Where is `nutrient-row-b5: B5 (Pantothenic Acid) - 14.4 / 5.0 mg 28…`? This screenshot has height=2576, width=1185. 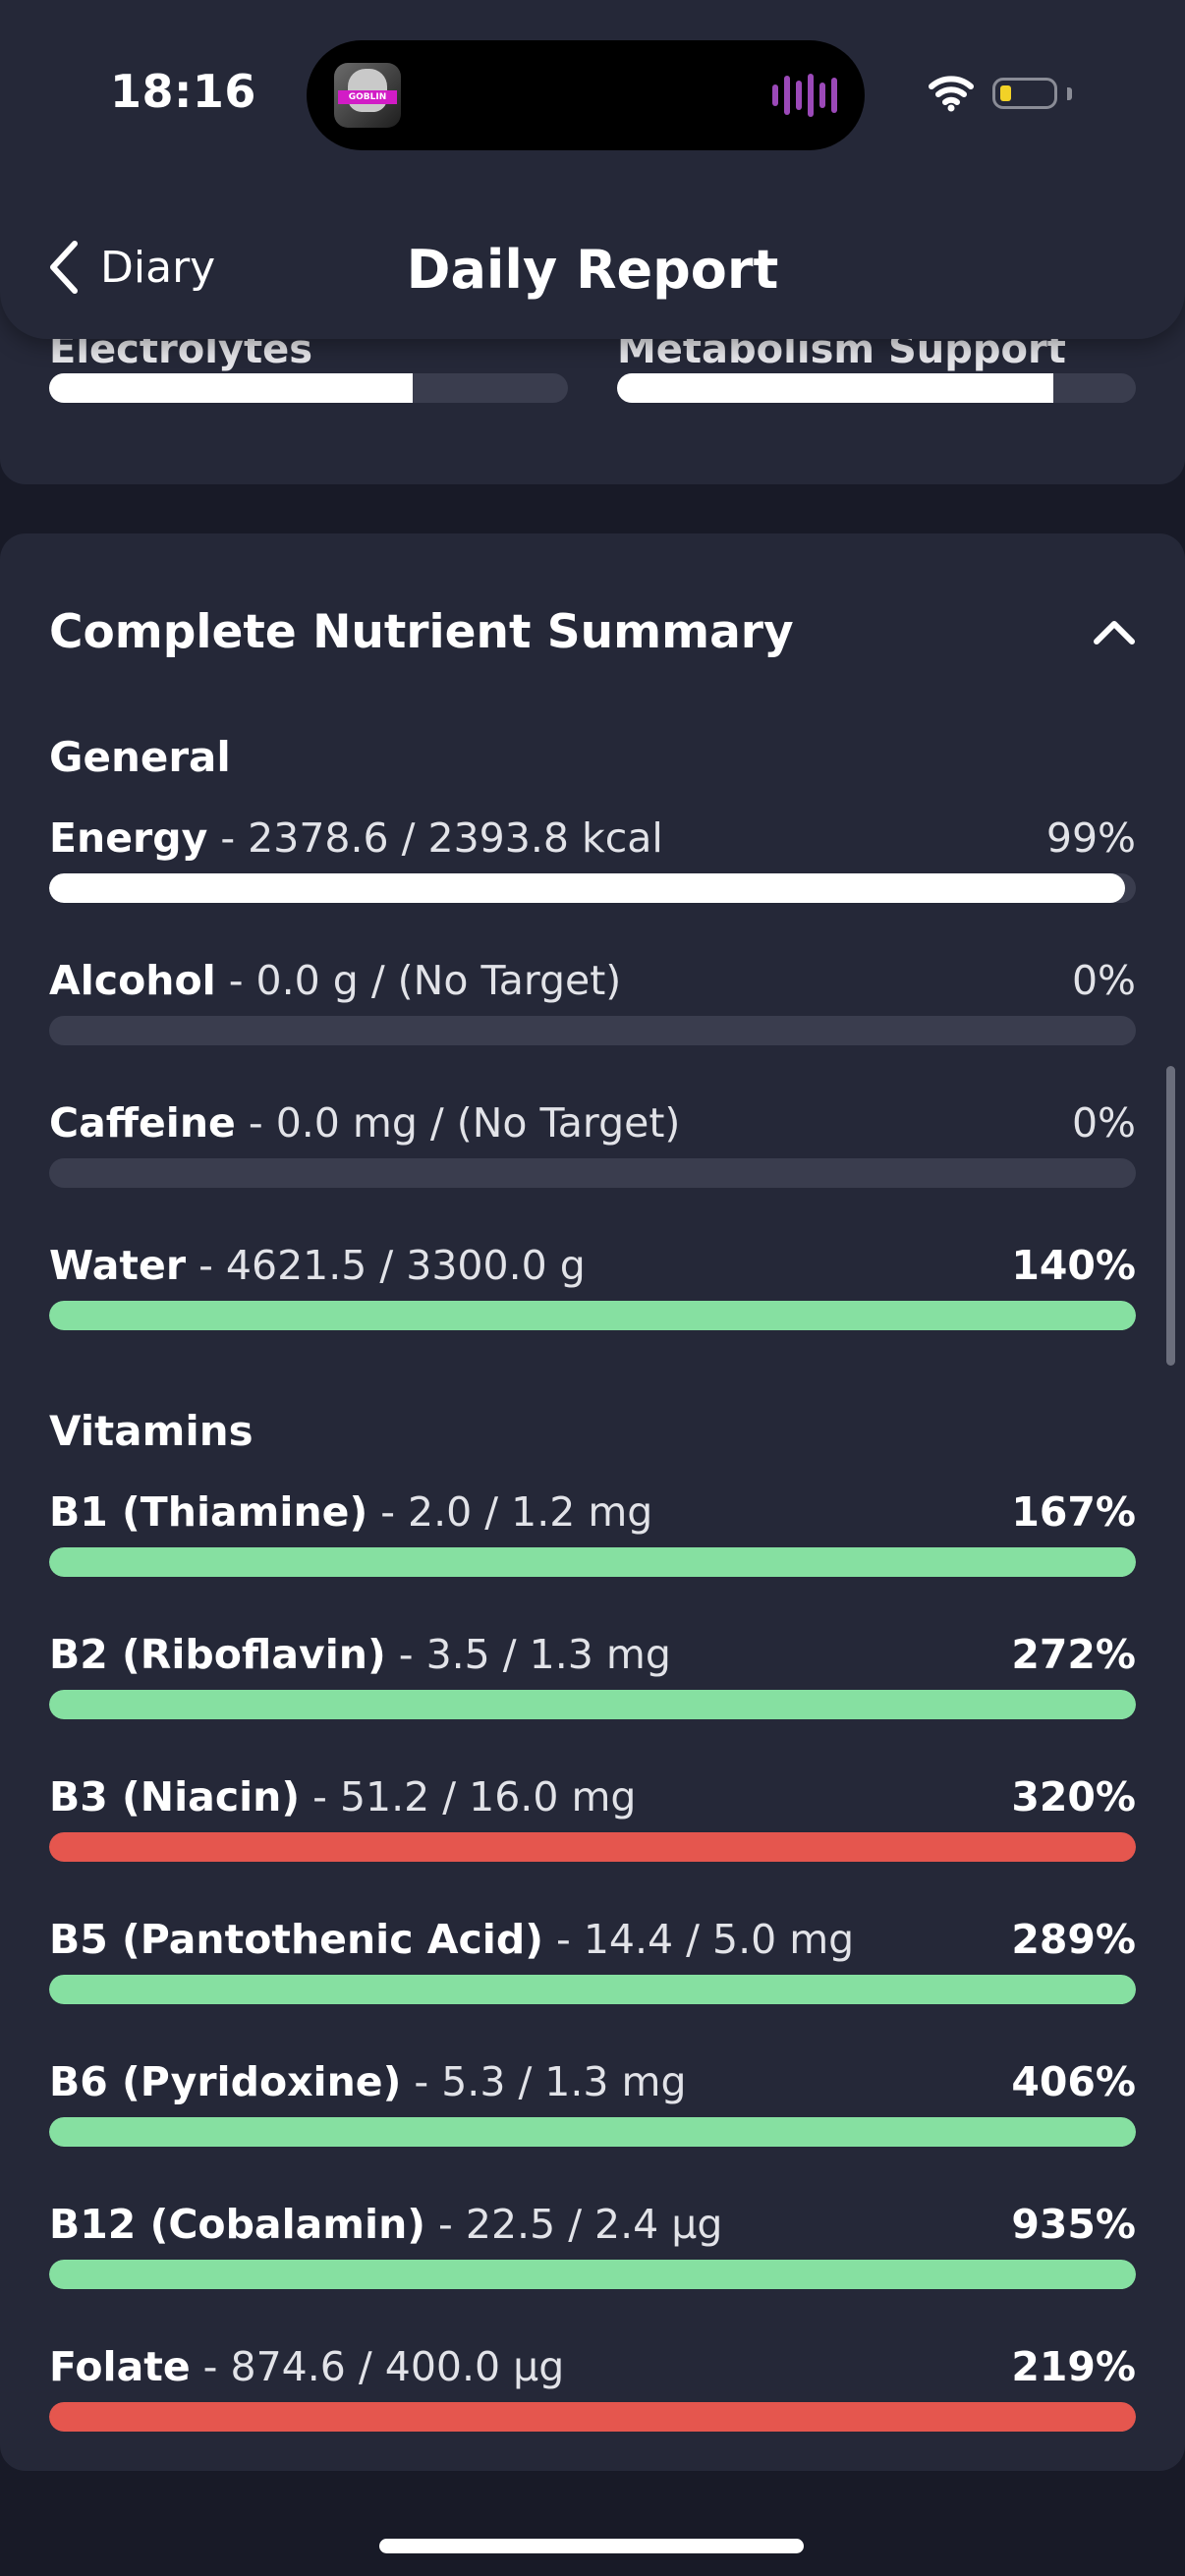
nutrient-row-b5: B5 (Pantothenic Acid) - 14.4 / 5.0 mg 28… is located at coordinates (592, 1970).